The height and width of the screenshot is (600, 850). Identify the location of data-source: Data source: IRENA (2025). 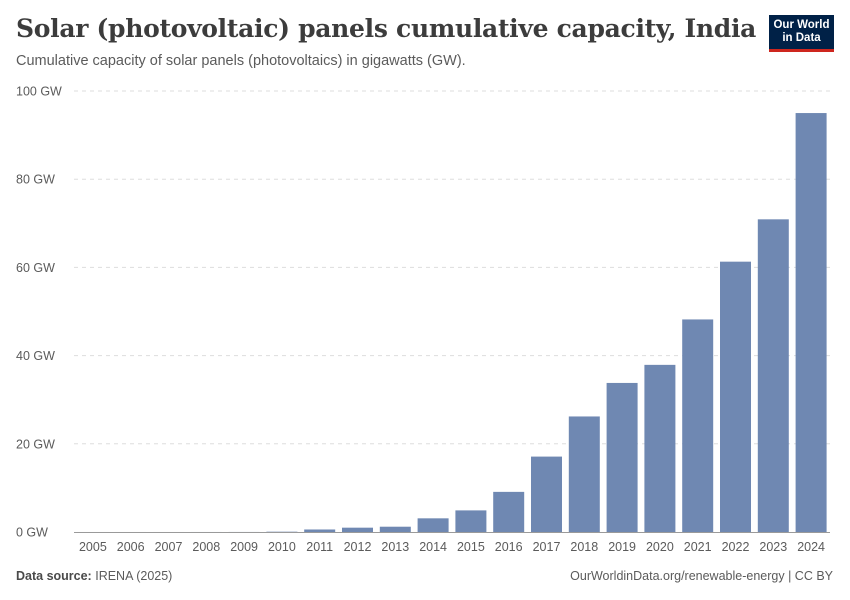
(94, 576).